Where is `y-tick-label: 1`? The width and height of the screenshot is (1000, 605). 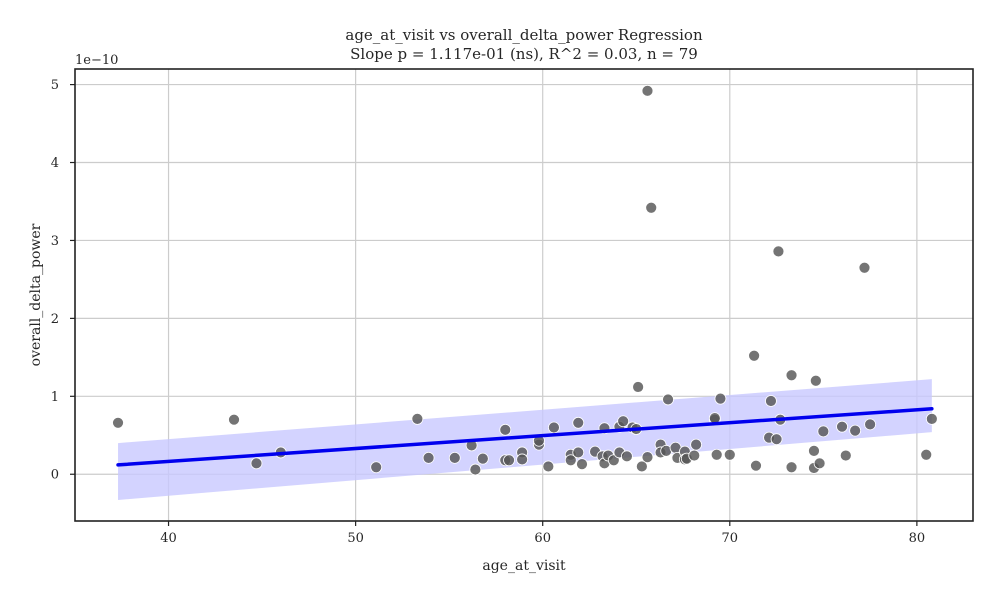 y-tick-label: 1 is located at coordinates (55, 397).